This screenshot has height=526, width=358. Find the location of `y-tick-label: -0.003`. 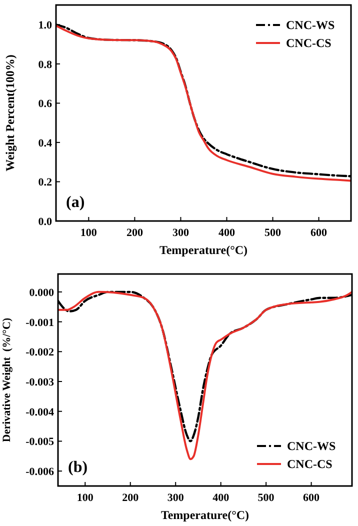

y-tick-label: -0.003 is located at coordinates (40, 382).